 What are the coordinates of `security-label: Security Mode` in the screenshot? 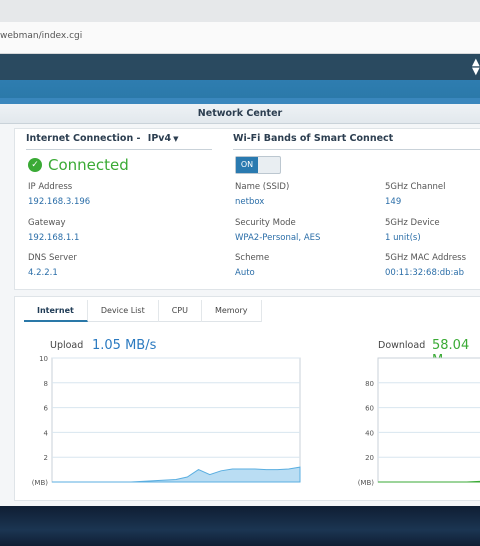 It's located at (265, 223).